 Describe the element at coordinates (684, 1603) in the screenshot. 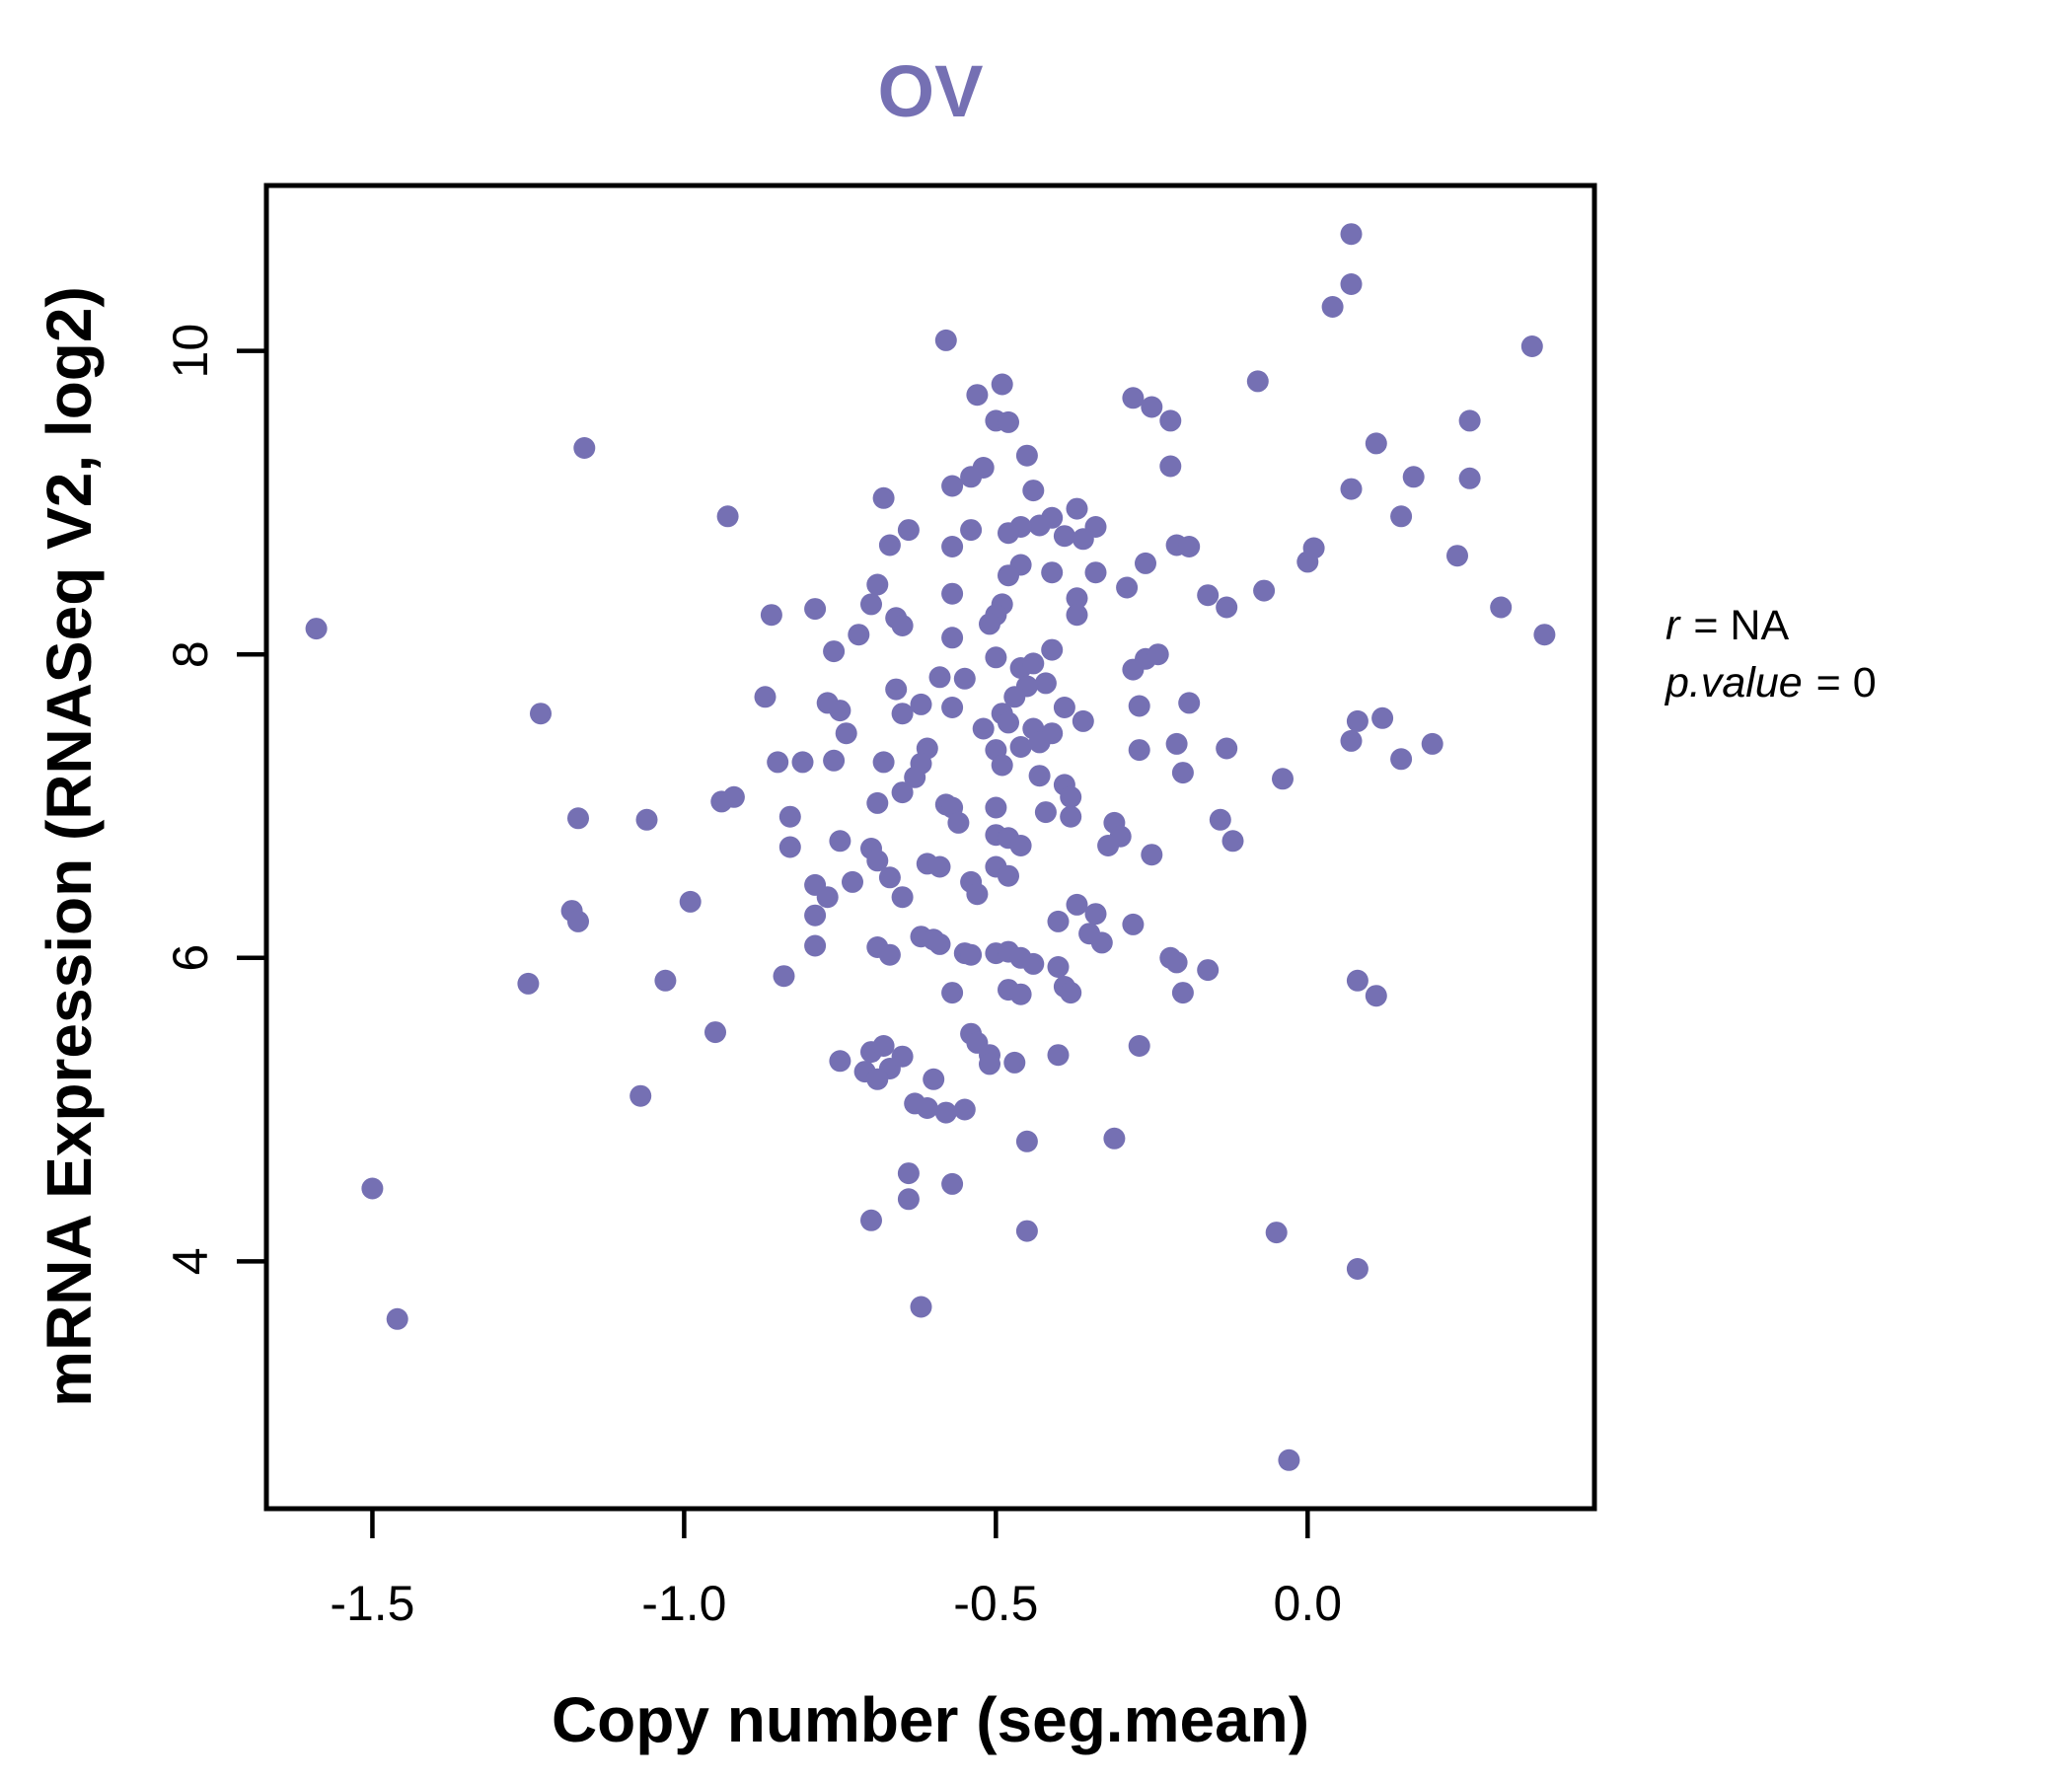

I see `x-tick-label: -1.0` at that location.